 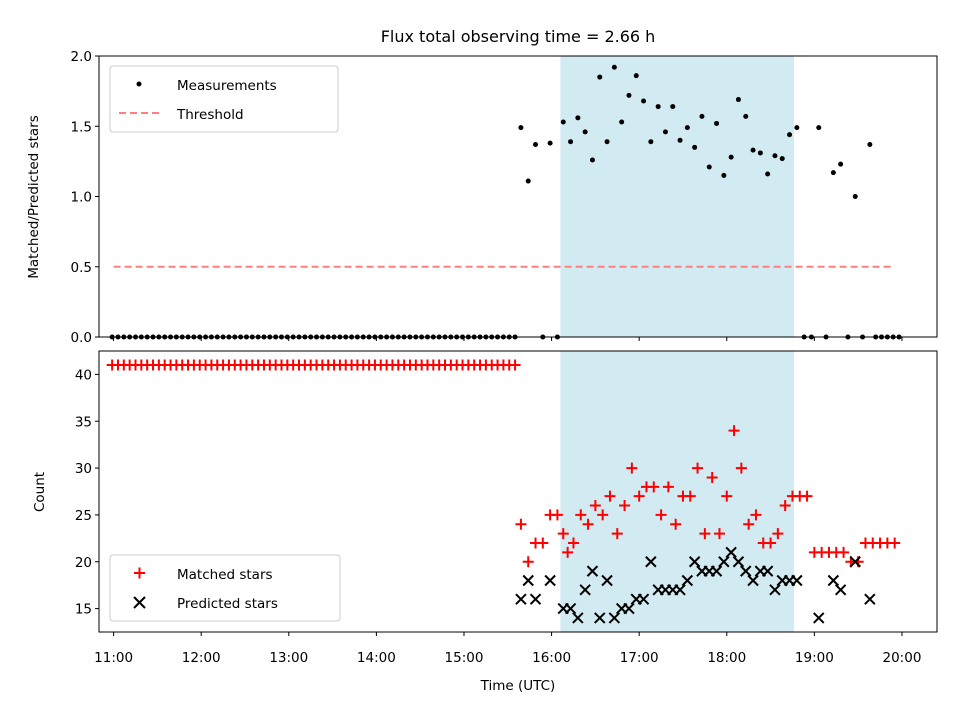 I want to click on count-ytick-label: 30, so click(x=83, y=469).